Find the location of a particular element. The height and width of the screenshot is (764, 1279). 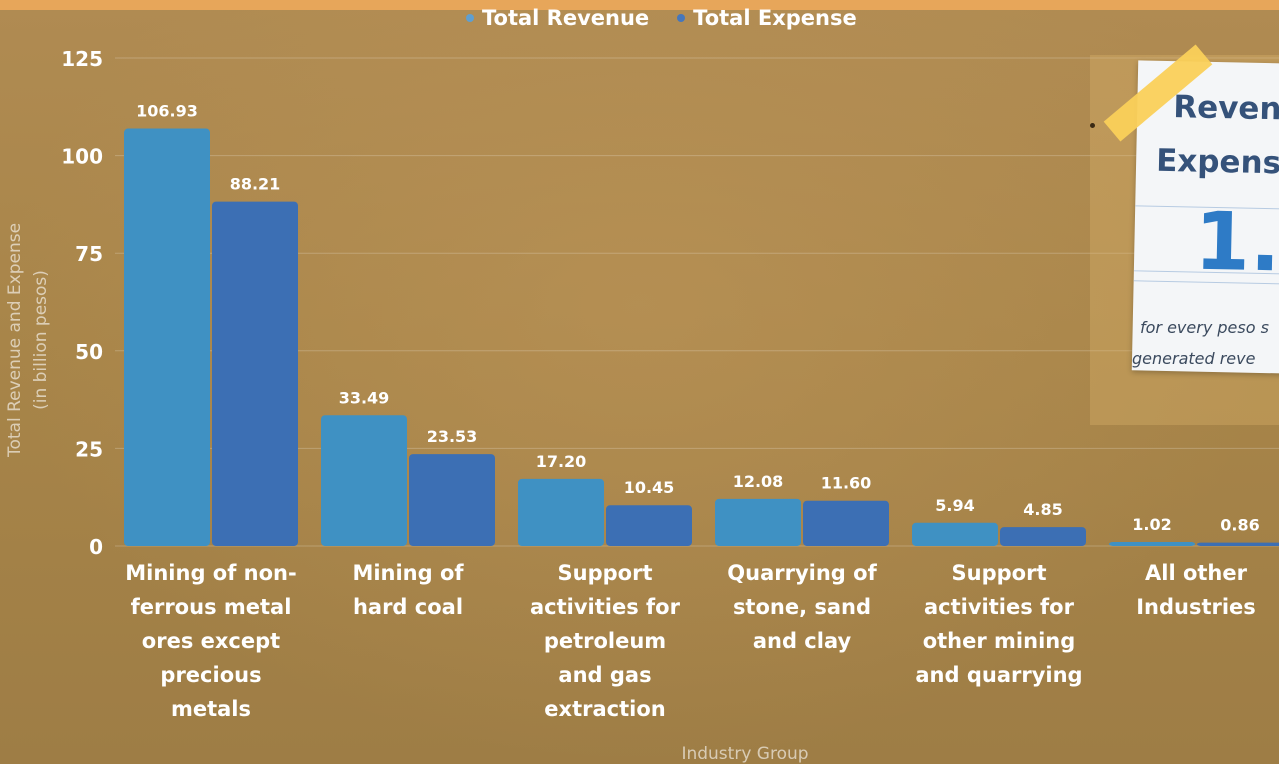

data-label: 106.93 is located at coordinates (167, 111).